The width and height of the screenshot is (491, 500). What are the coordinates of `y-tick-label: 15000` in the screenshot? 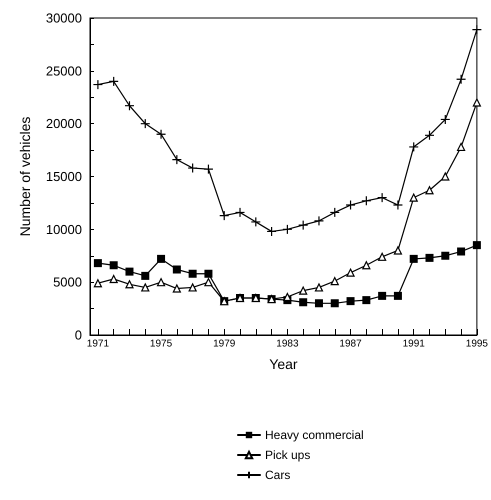 It's located at (64, 176).